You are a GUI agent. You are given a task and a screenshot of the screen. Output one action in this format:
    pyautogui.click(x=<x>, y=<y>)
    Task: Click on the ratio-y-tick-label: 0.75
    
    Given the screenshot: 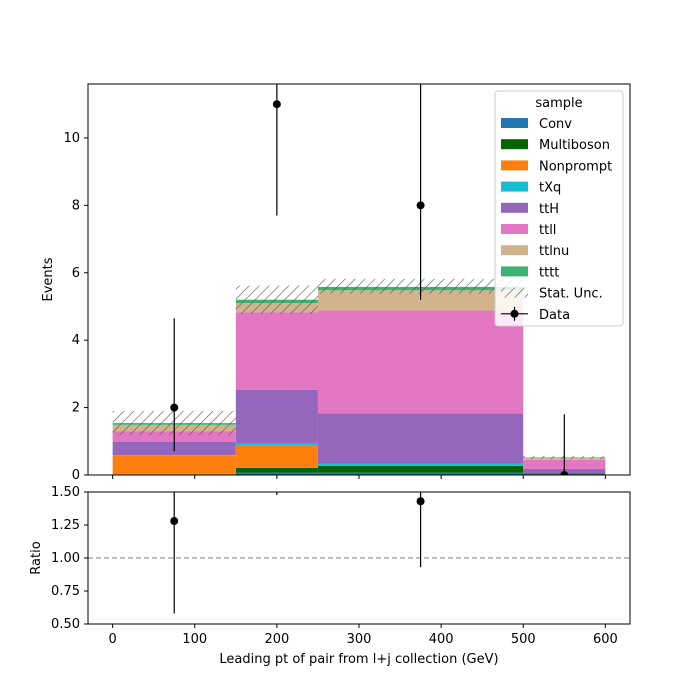 What is the action you would take?
    pyautogui.click(x=65, y=591)
    